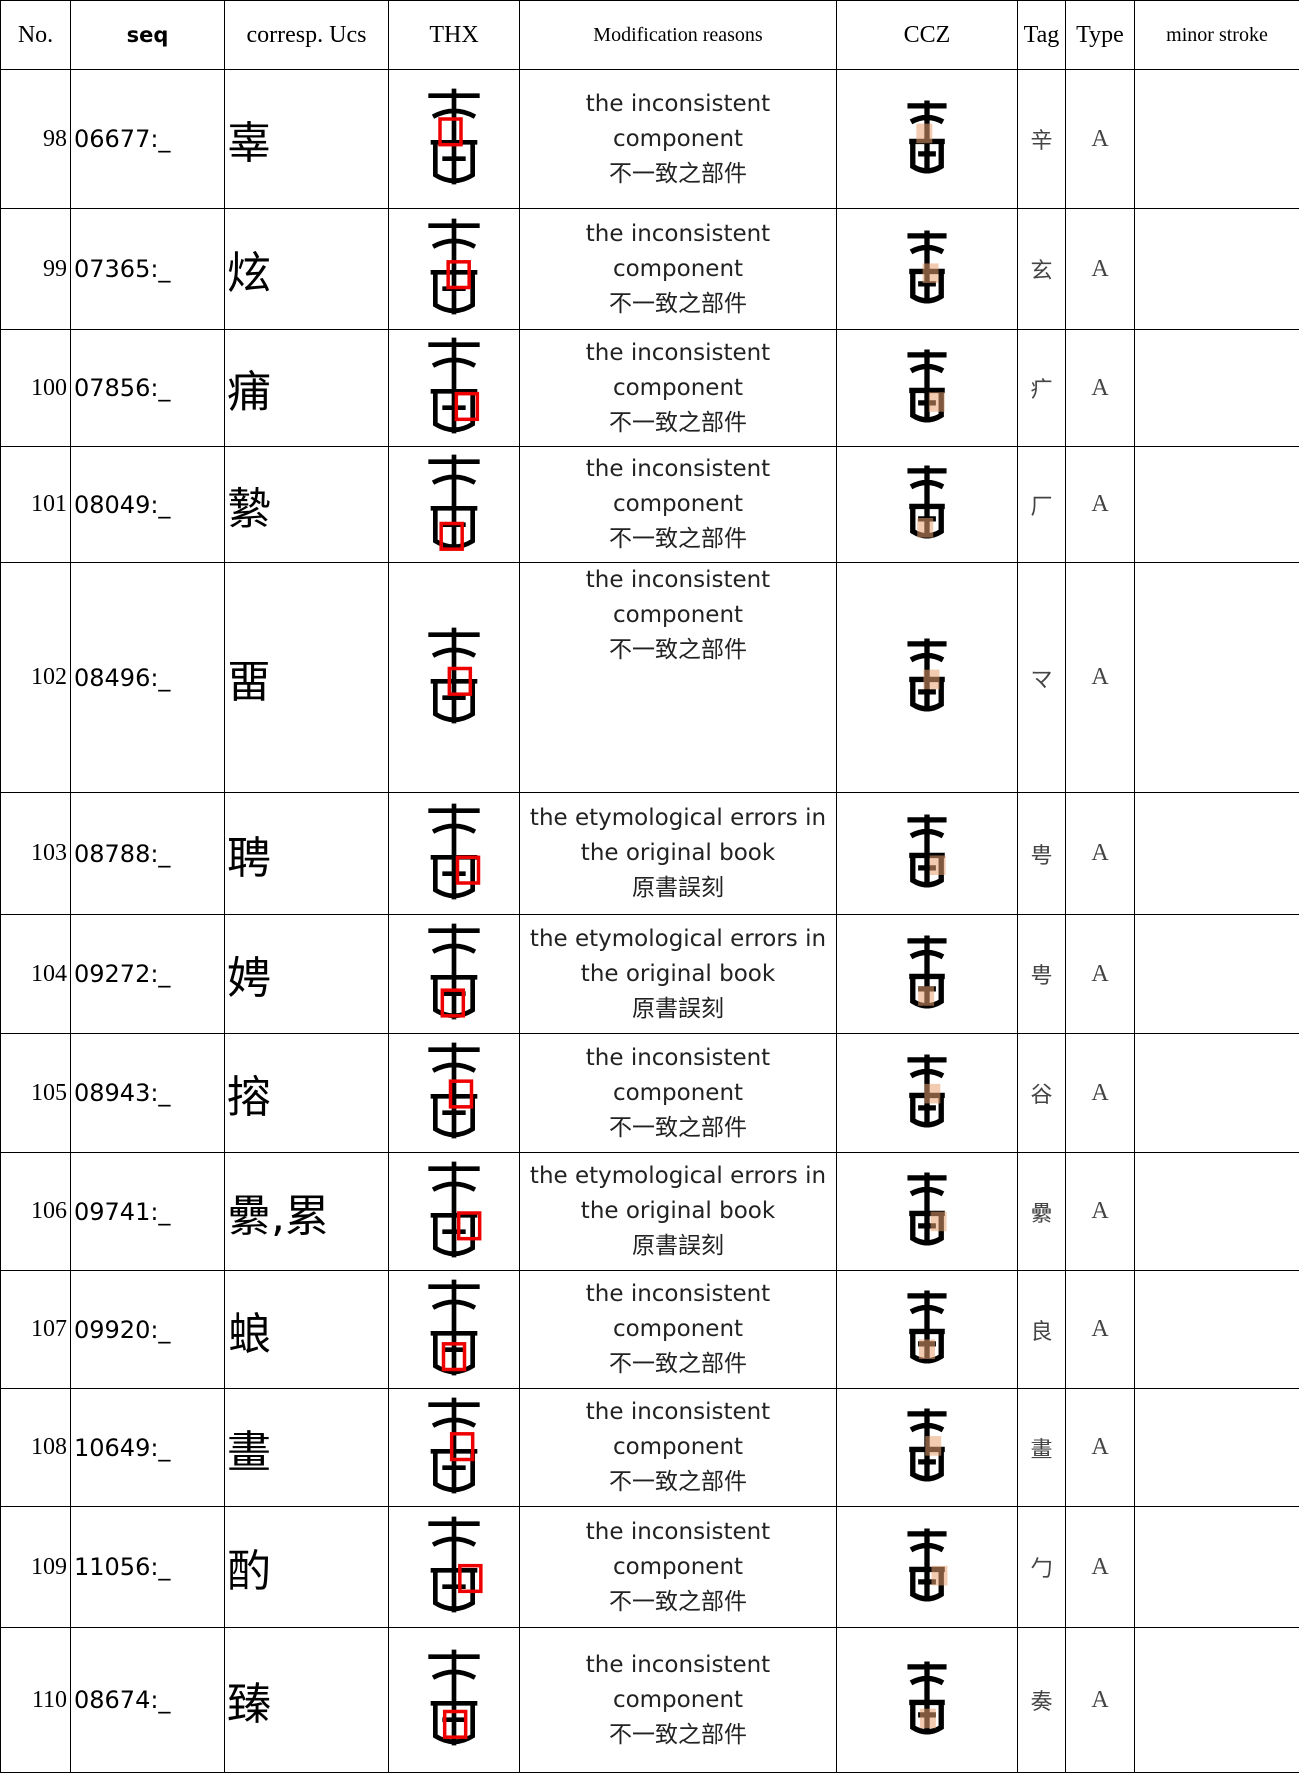  I want to click on seq-code: 07856:_, so click(147, 388).